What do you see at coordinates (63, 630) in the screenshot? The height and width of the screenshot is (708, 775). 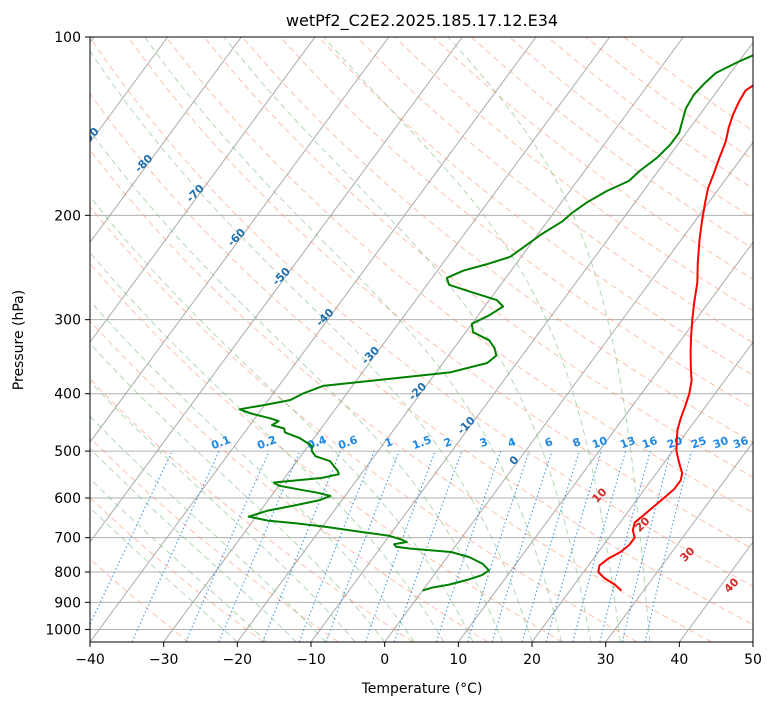 I see `y-tick-label: 1000` at bounding box center [63, 630].